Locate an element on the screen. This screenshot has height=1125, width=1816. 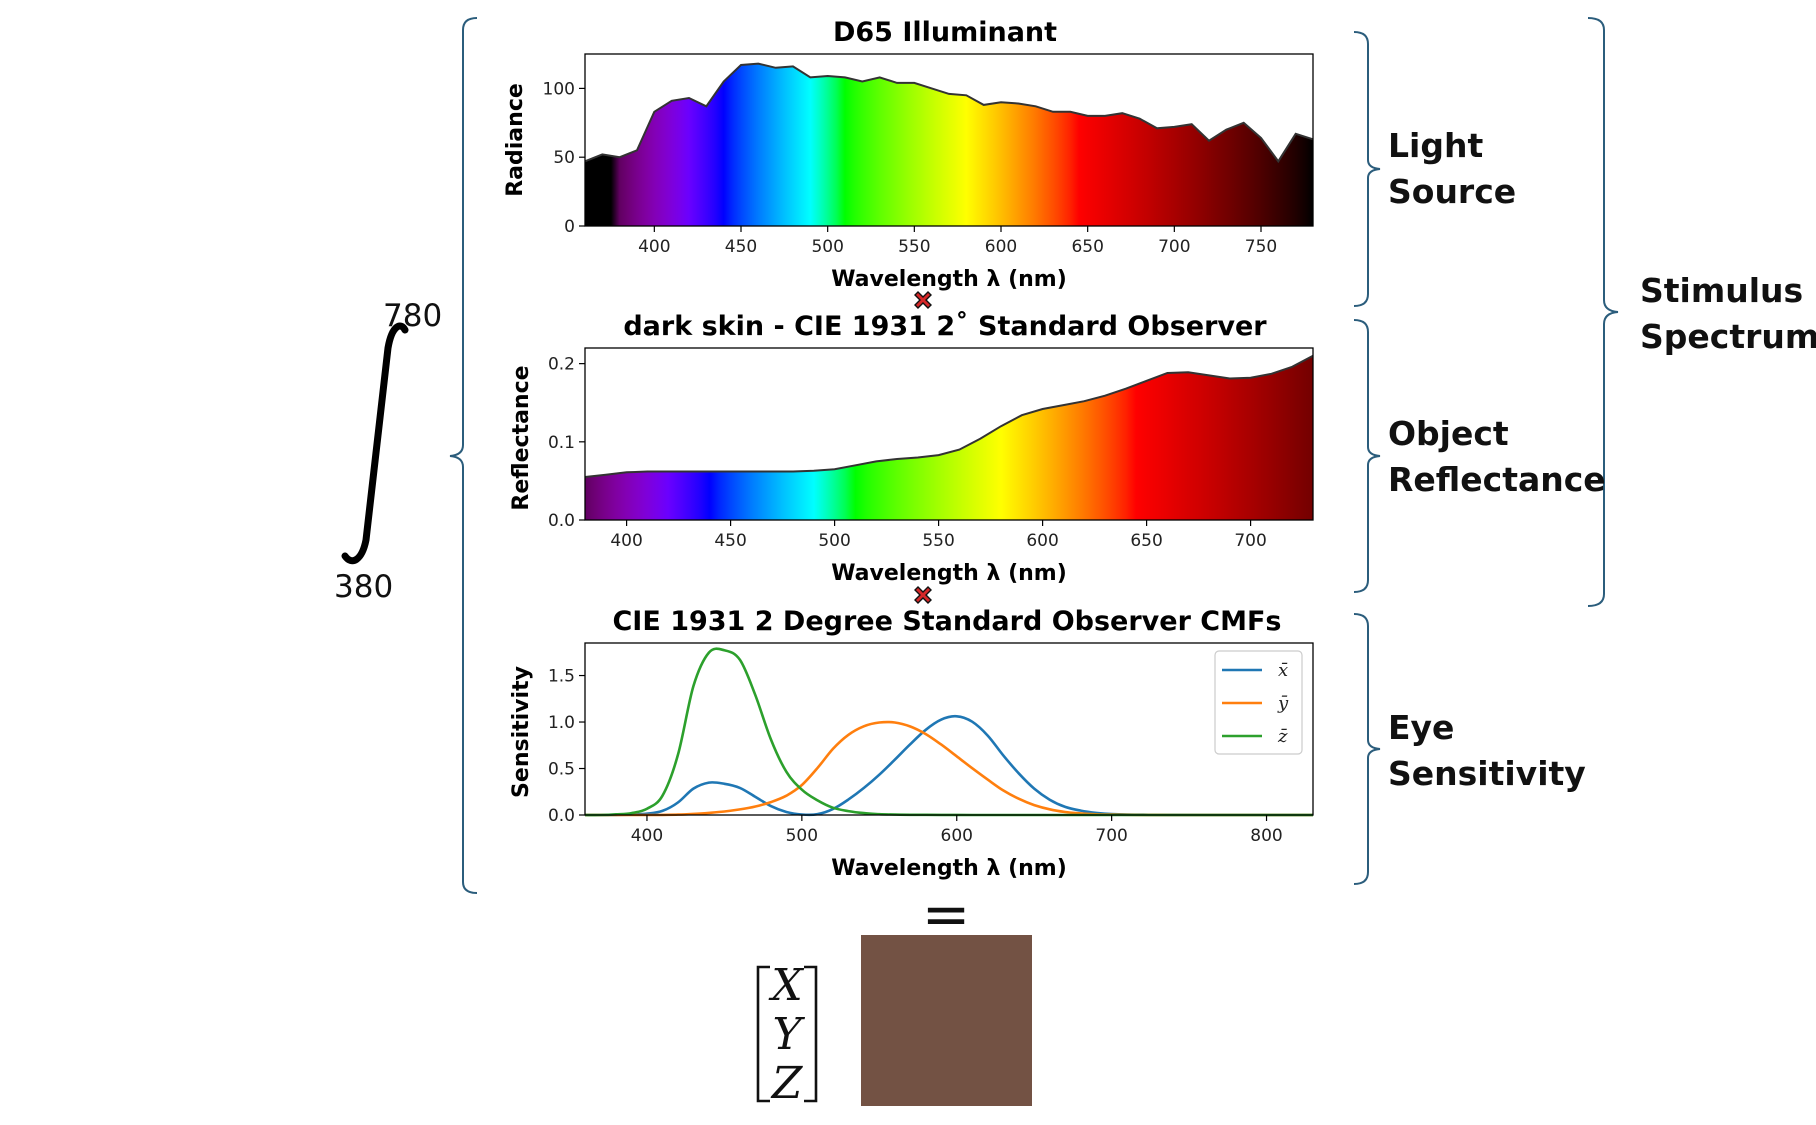
integral-sign-icon is located at coordinates (375, 443).